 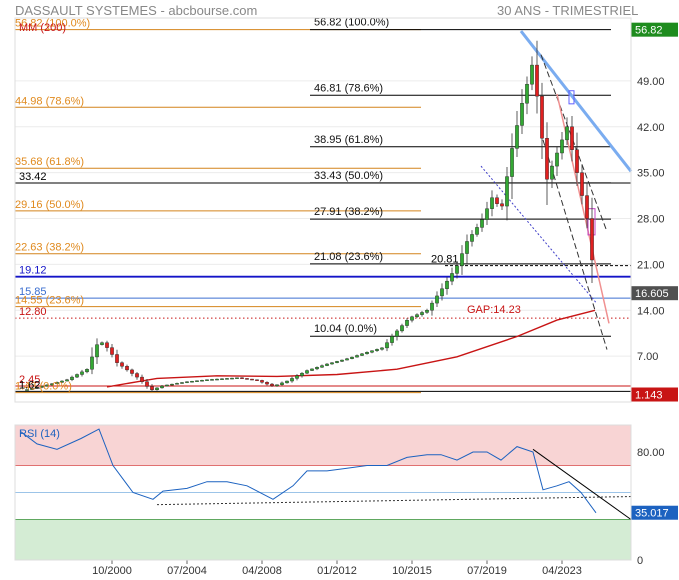 I want to click on fib-left-label: 35.68 (61.8%), so click(x=49, y=162).